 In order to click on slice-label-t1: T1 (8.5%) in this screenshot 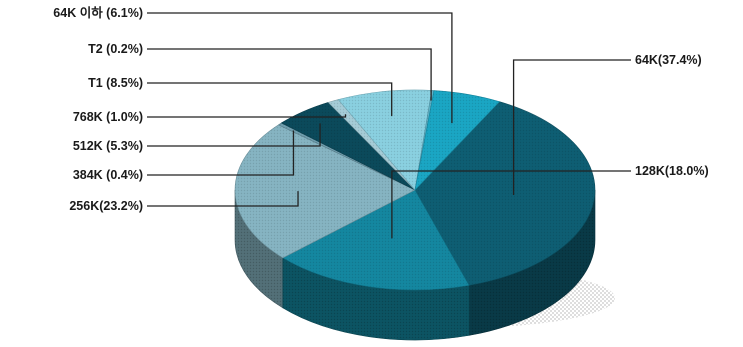, I will do `click(115, 83)`.